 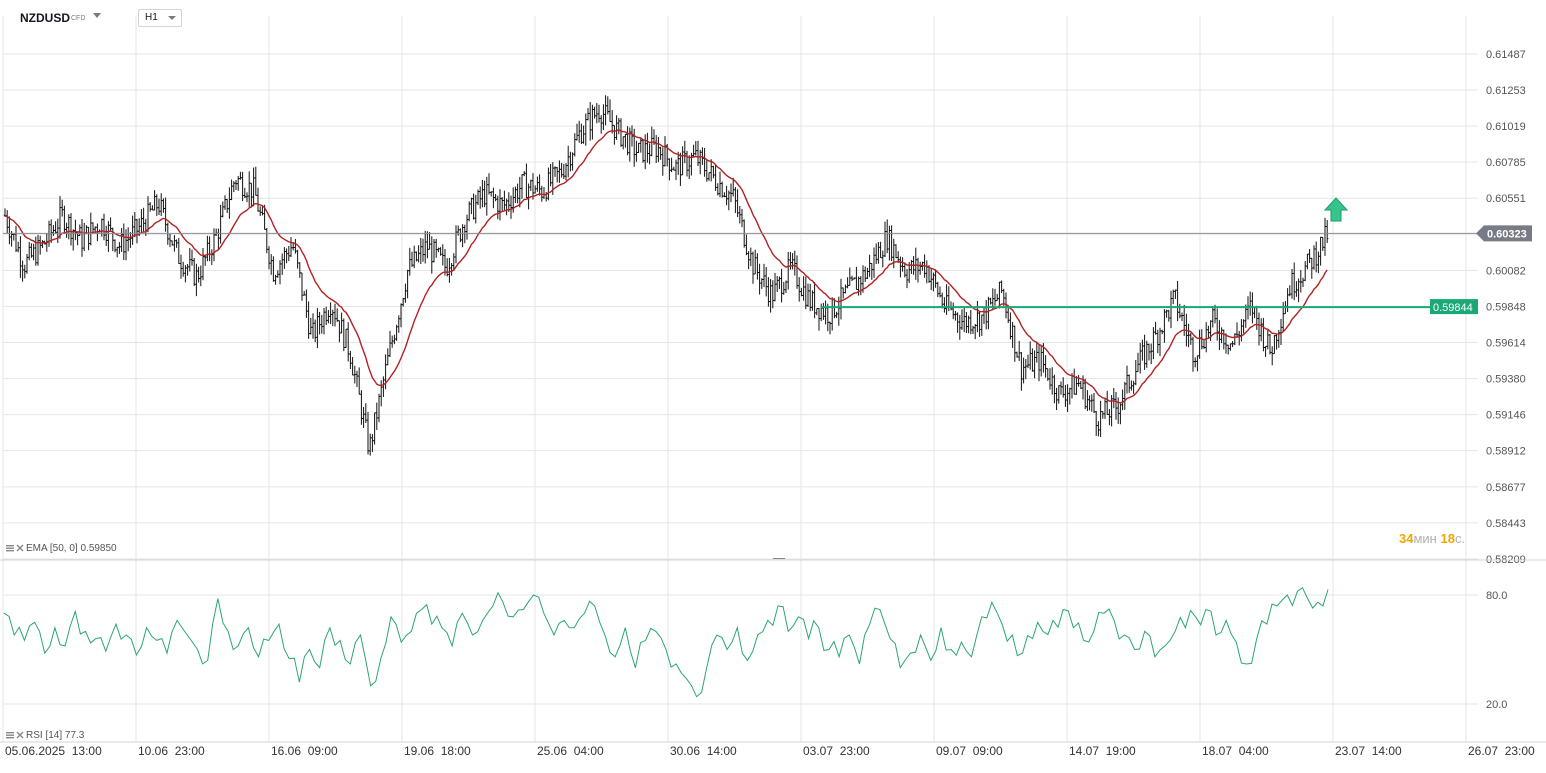 I want to click on symbol-name: NZDUSD, so click(x=45, y=18).